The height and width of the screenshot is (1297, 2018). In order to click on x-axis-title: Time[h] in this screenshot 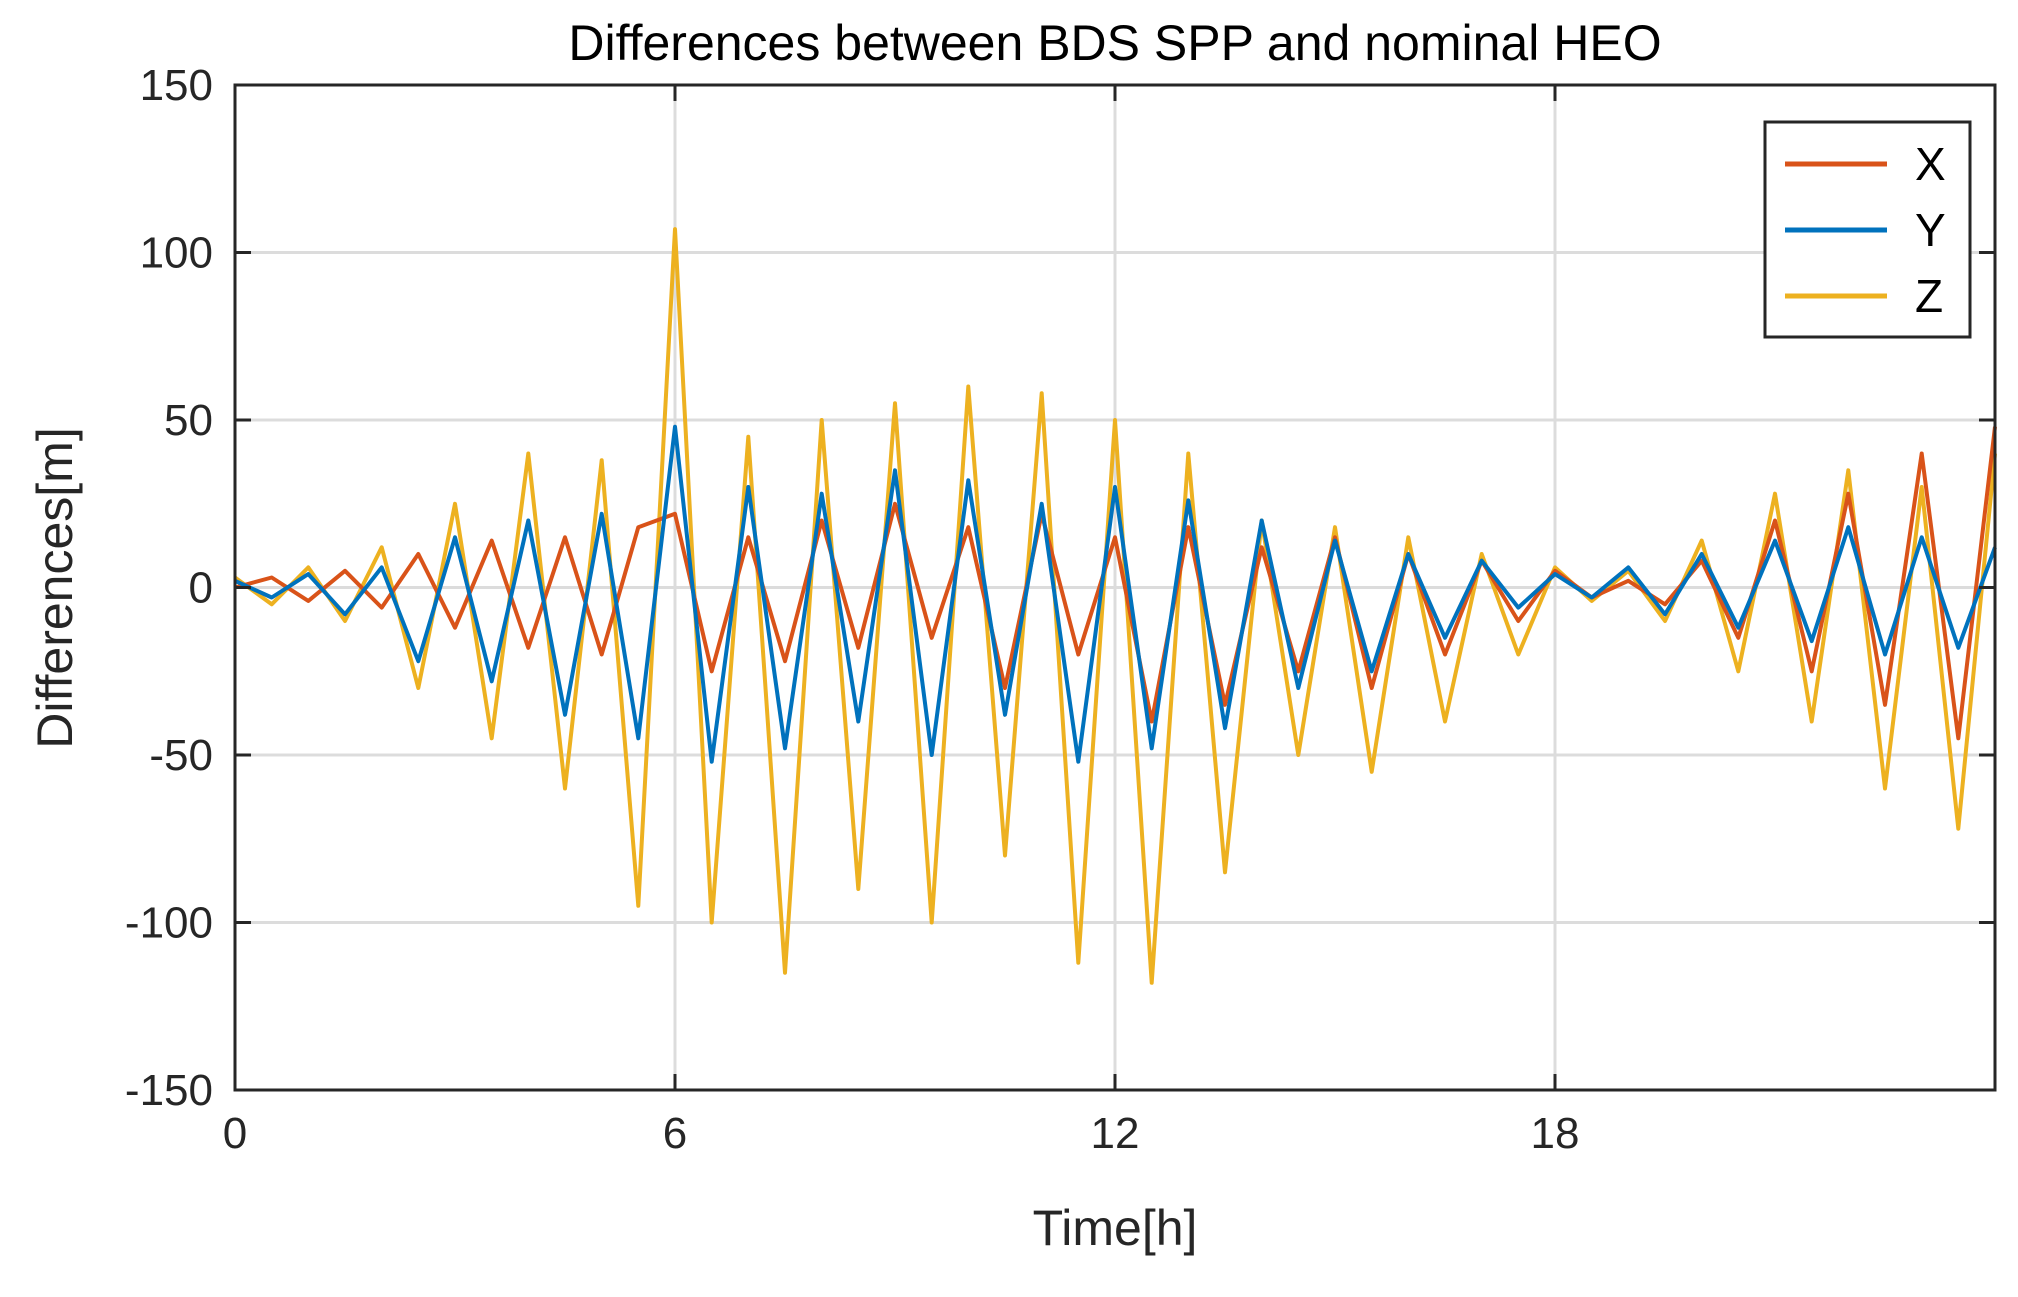, I will do `click(1115, 1228)`.